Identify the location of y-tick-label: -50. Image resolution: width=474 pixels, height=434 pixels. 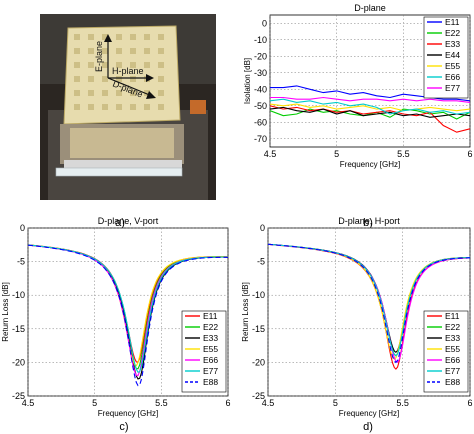
(260, 106).